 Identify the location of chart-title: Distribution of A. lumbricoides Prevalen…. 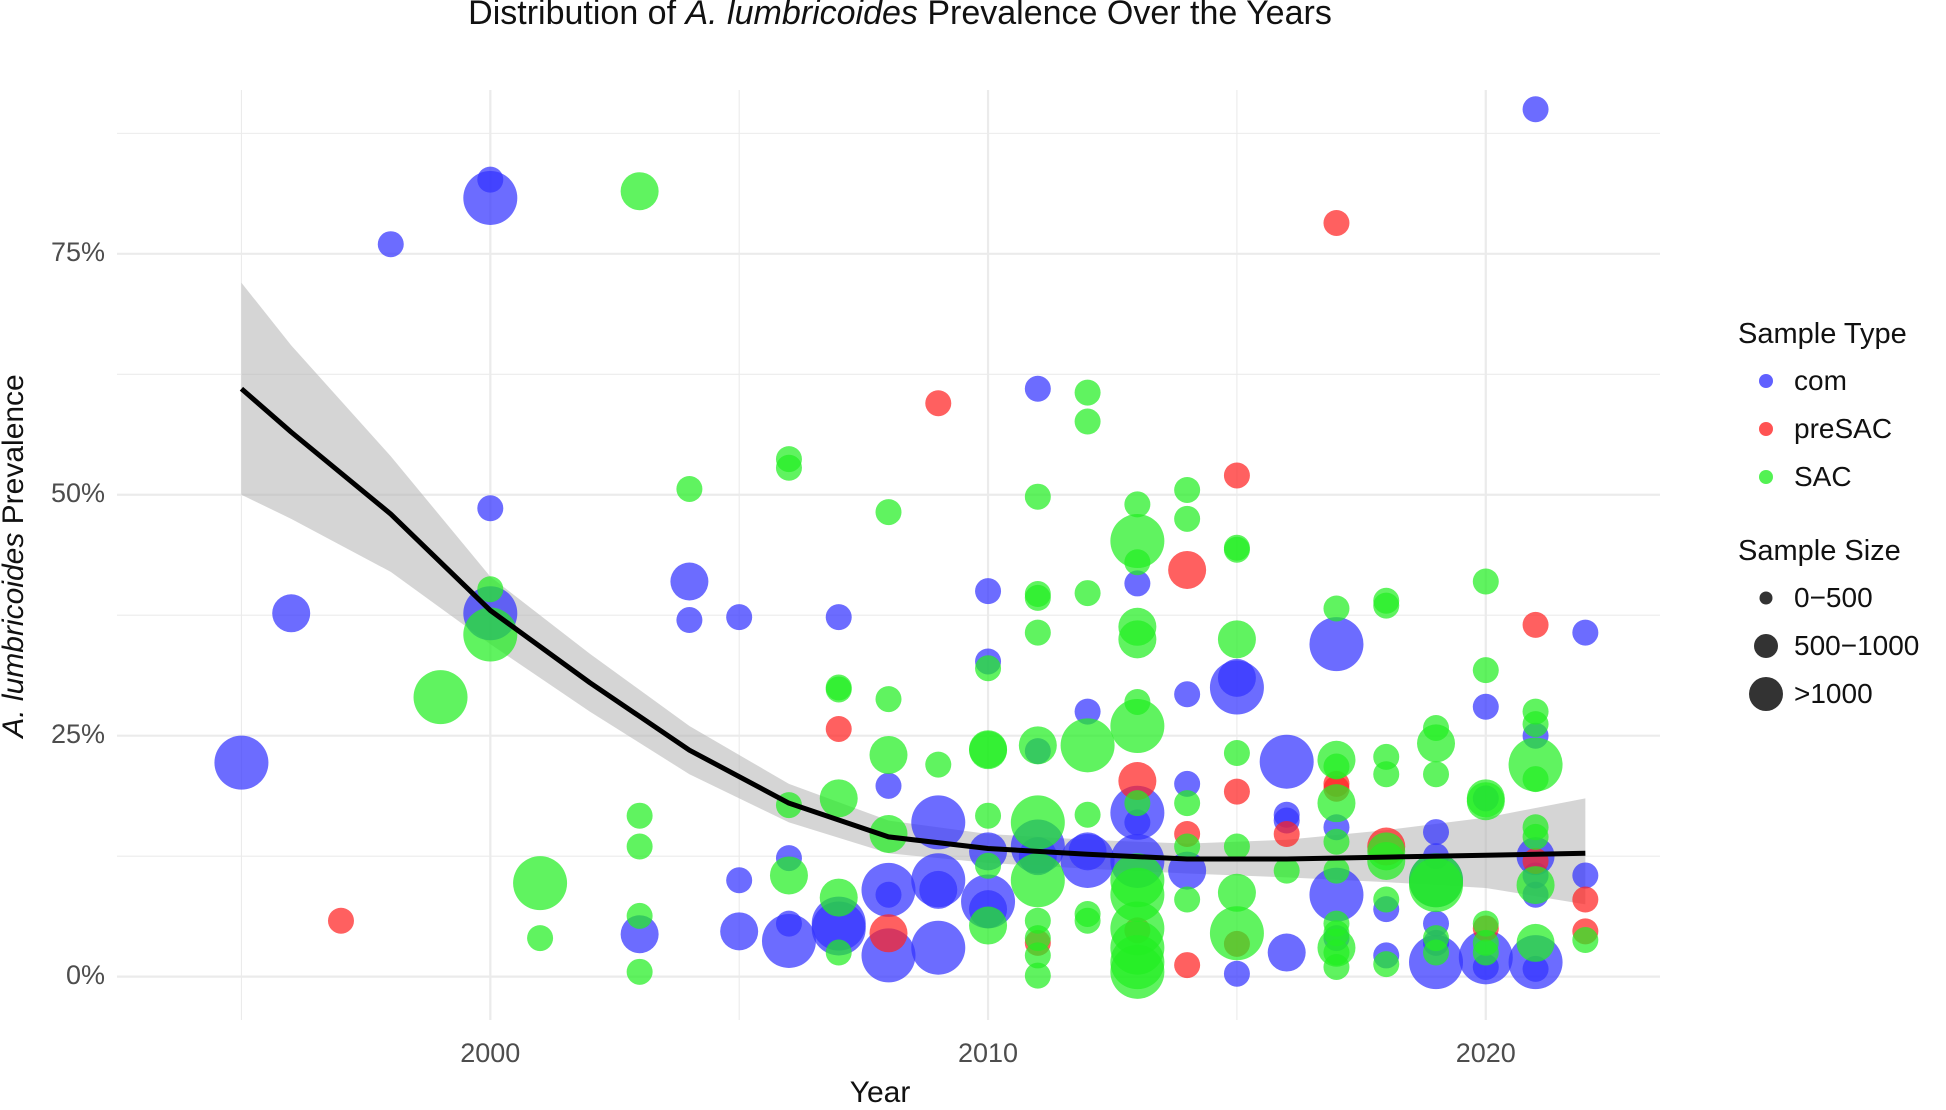
(900, 16).